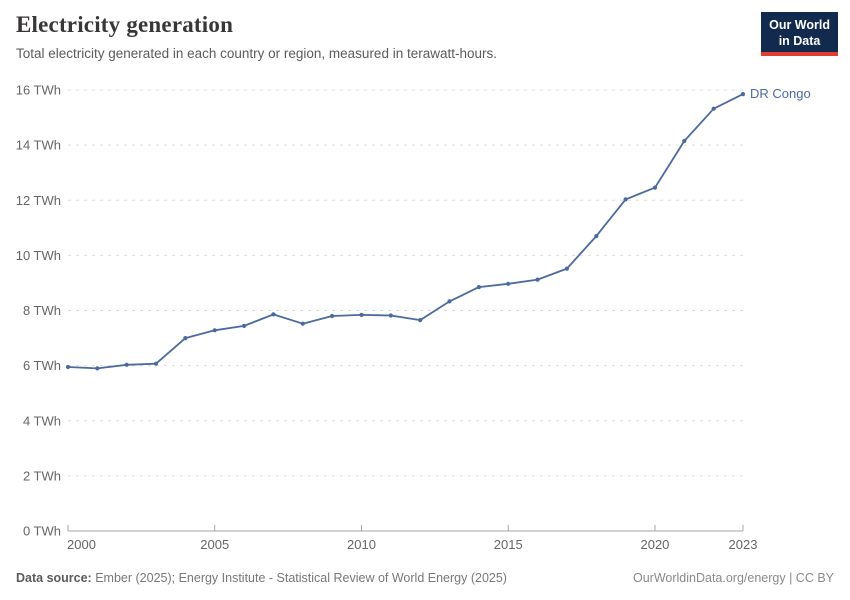 The height and width of the screenshot is (600, 850). I want to click on x-axis-labels: 2000 2005 2010 2015 2020 2023, so click(412, 544).